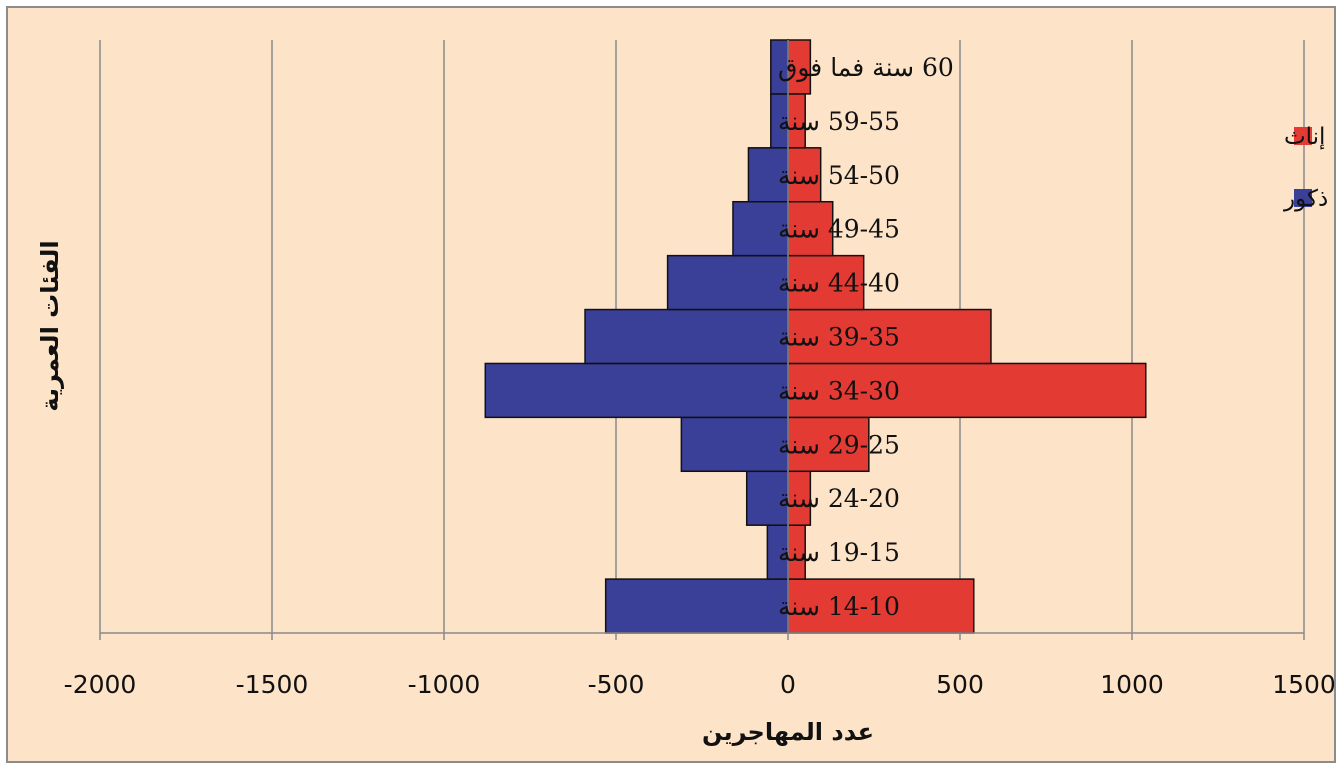  Describe the element at coordinates (700, 684) in the screenshot. I see `x-tick-labels: -2000 -1500 -1000 -500 0 500 1000 1500` at that location.